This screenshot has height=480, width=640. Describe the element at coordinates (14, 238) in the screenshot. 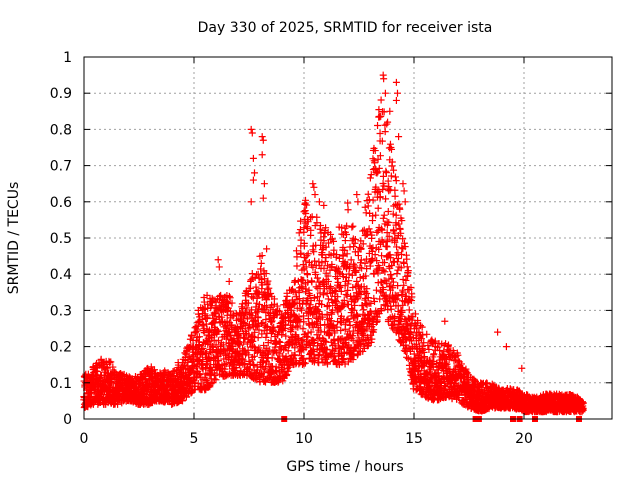

I see `y-axis-label: SRMTID / TECUs` at that location.